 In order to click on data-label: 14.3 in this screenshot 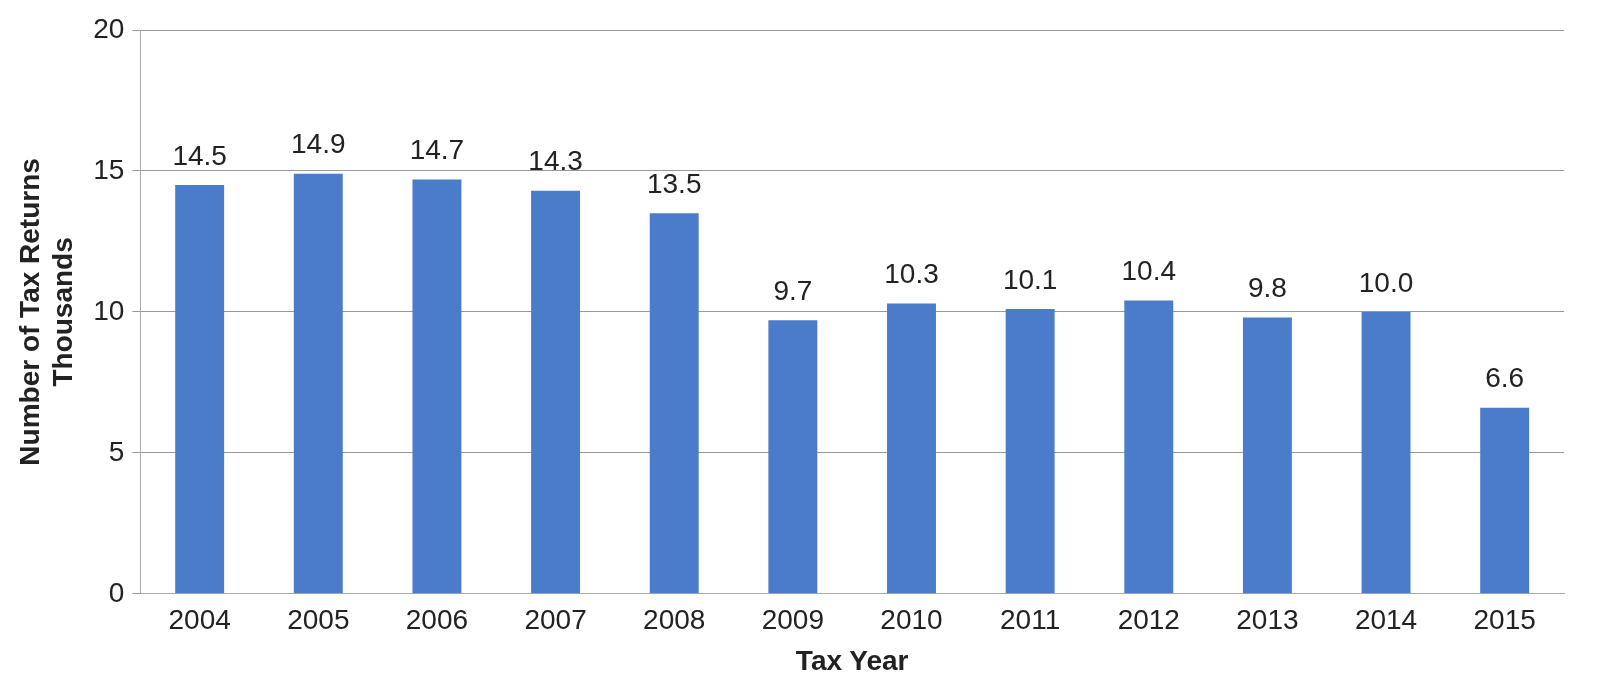, I will do `click(555, 161)`.